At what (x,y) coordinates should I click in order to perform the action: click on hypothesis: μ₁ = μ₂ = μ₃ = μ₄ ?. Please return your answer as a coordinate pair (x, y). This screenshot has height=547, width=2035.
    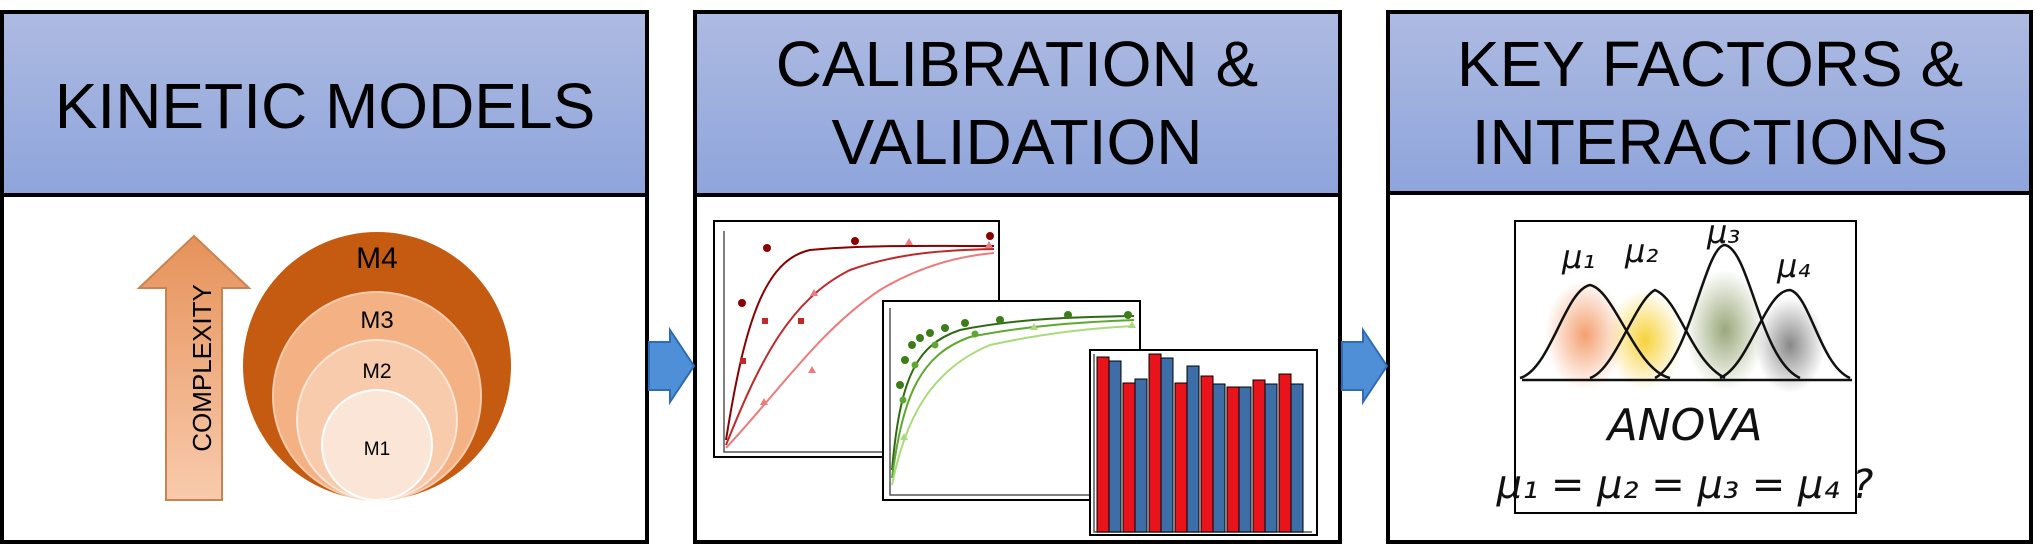
    Looking at the image, I should click on (1685, 485).